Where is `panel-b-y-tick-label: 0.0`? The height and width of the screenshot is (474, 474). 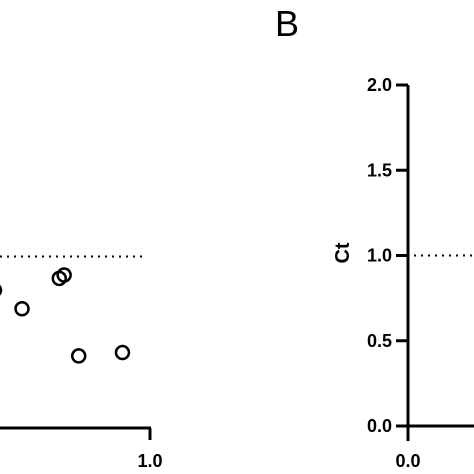 panel-b-y-tick-label: 0.0 is located at coordinates (379, 426).